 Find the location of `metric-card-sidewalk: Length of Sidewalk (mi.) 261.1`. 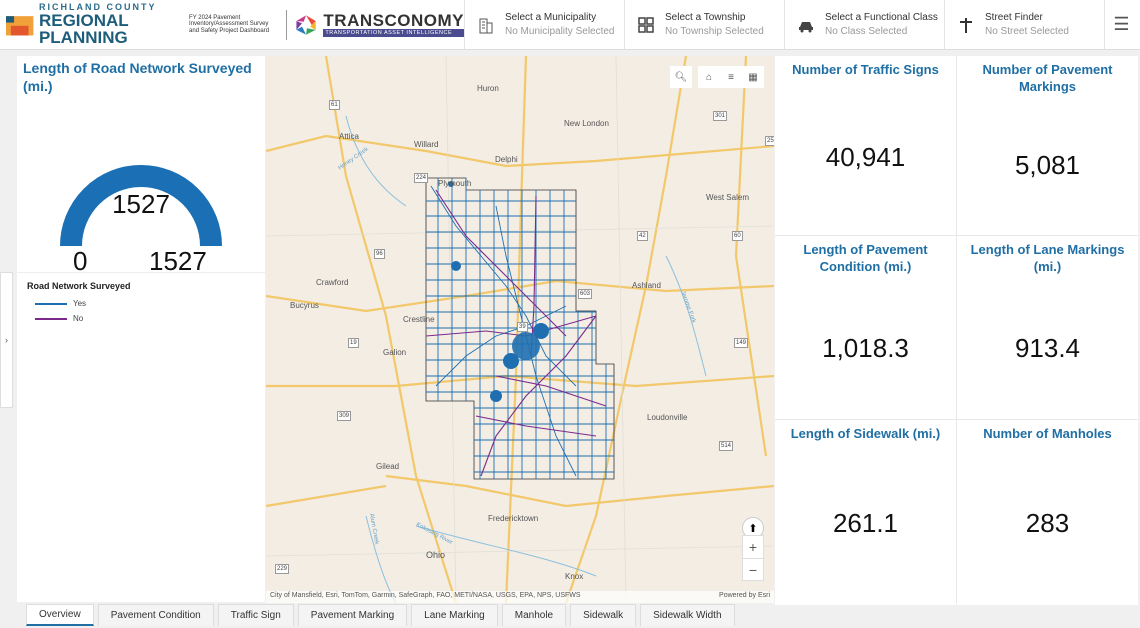

metric-card-sidewalk: Length of Sidewalk (mi.) 261.1 is located at coordinates (865, 512).